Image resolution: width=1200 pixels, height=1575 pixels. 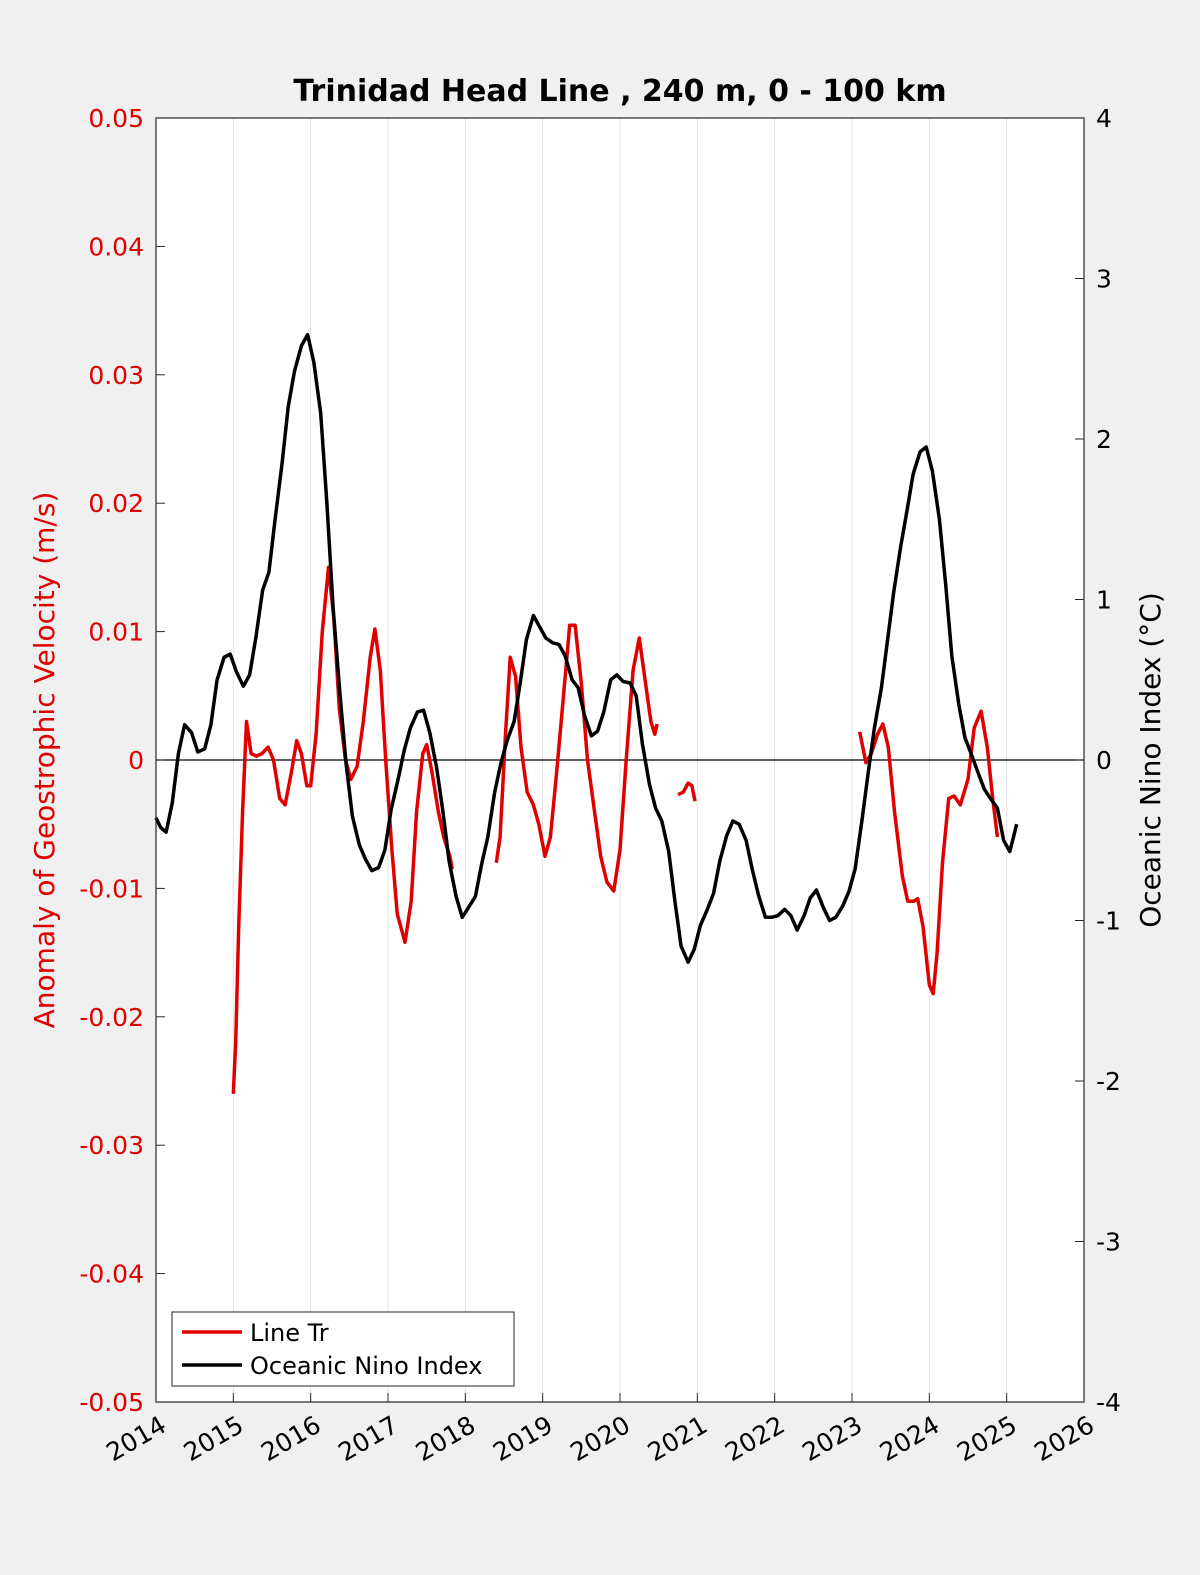 I want to click on x-tick-label: 2023, so click(x=832, y=1438).